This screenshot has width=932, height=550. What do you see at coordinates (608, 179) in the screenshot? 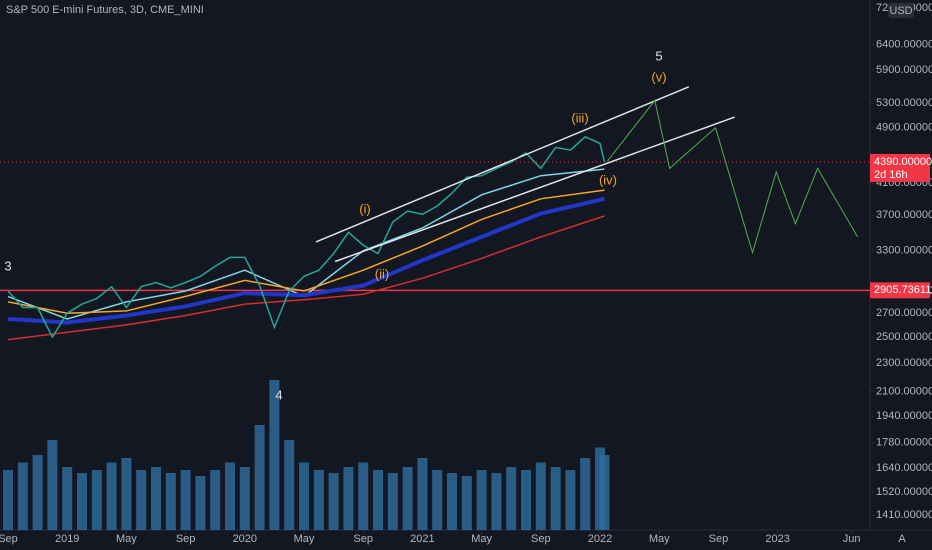
I see `wave-label: (iv)` at bounding box center [608, 179].